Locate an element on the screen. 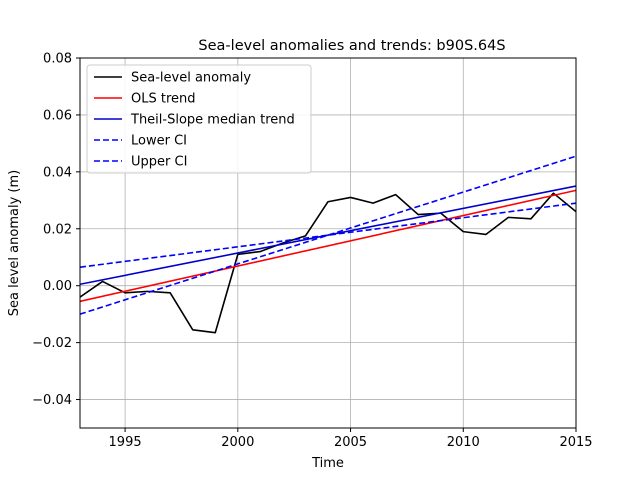 The width and height of the screenshot is (640, 480). x-axis-label: Time is located at coordinates (327, 463).